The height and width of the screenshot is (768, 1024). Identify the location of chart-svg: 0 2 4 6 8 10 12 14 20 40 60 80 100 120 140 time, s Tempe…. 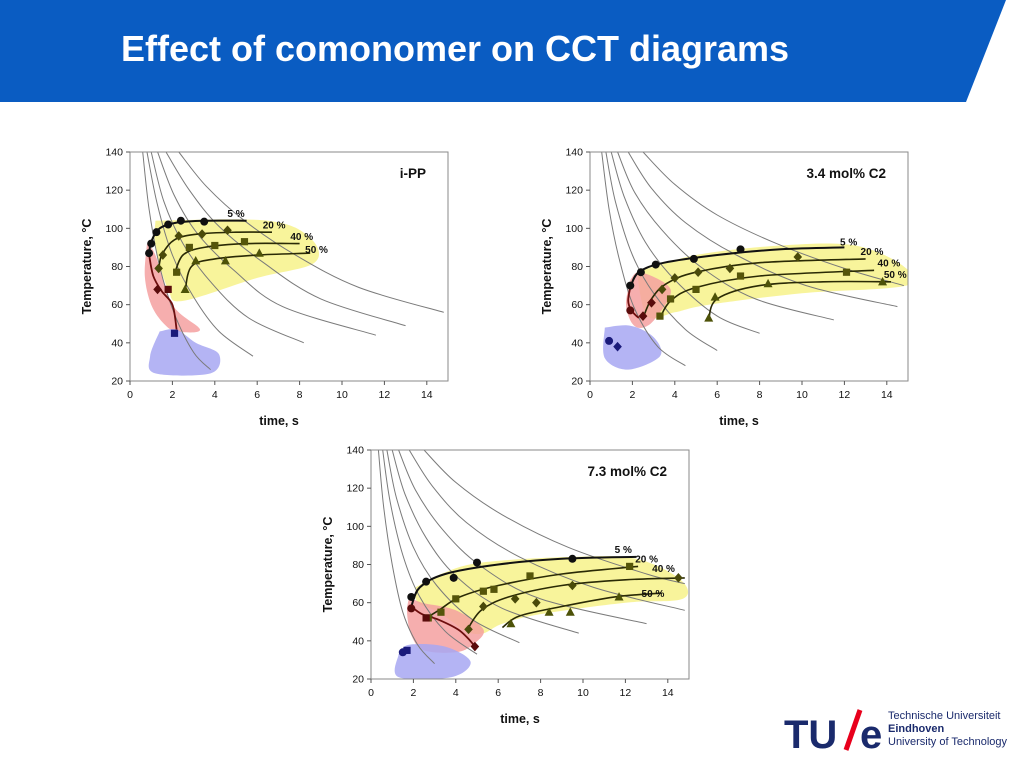
(724, 287).